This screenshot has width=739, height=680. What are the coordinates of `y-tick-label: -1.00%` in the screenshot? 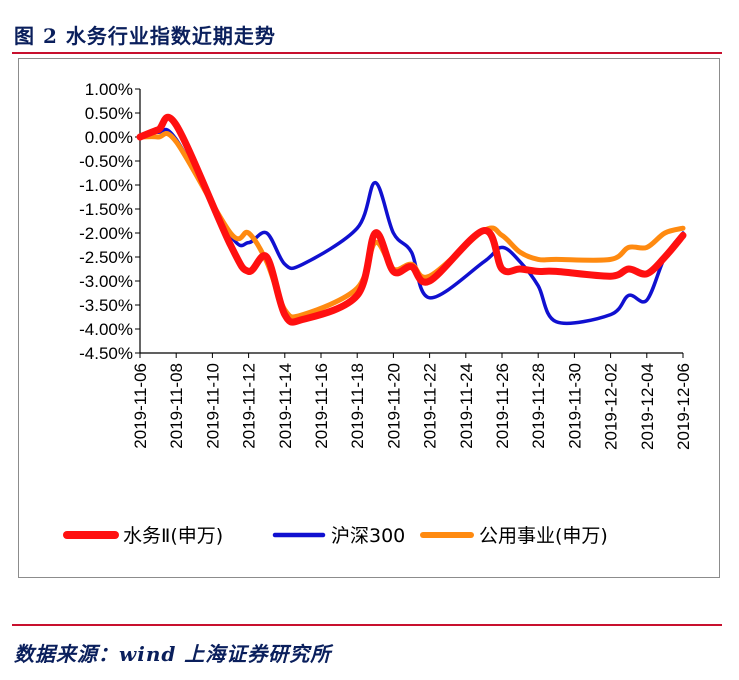 It's located at (106, 185).